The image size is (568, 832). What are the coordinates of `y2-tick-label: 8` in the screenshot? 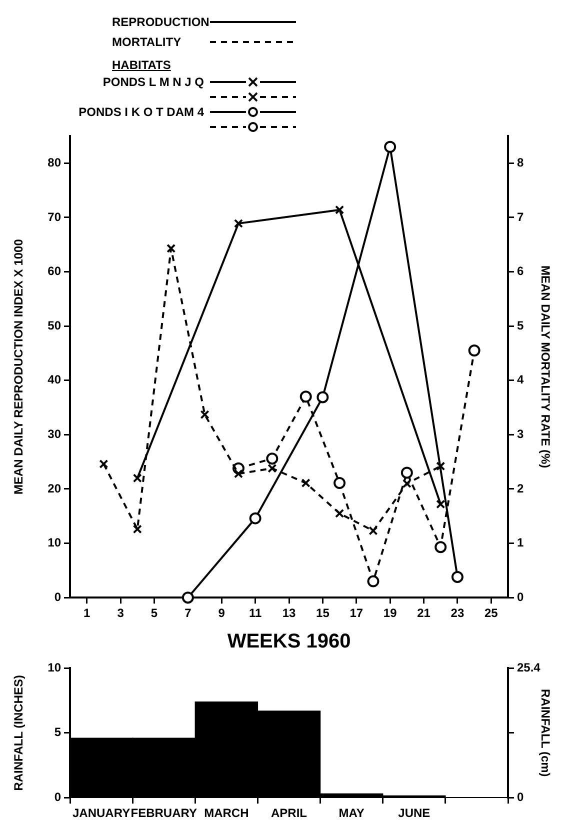 It's located at (520, 162).